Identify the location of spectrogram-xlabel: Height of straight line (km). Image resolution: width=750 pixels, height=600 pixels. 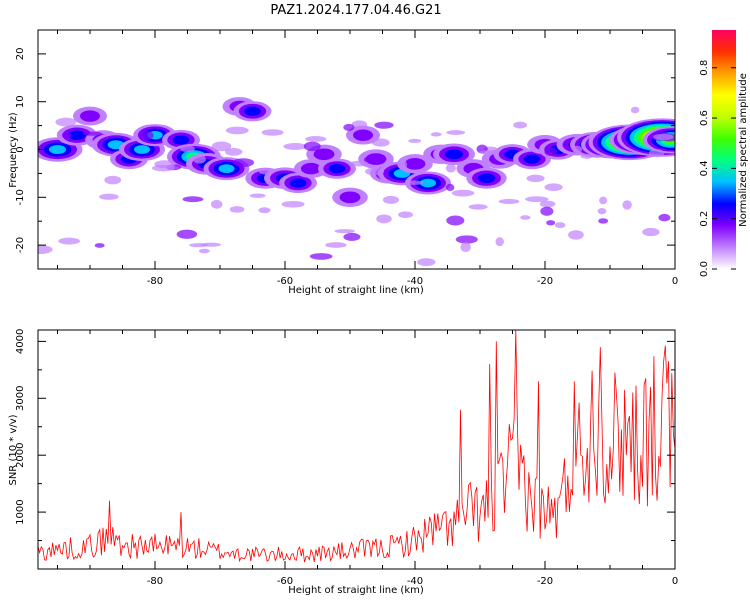
(356, 290).